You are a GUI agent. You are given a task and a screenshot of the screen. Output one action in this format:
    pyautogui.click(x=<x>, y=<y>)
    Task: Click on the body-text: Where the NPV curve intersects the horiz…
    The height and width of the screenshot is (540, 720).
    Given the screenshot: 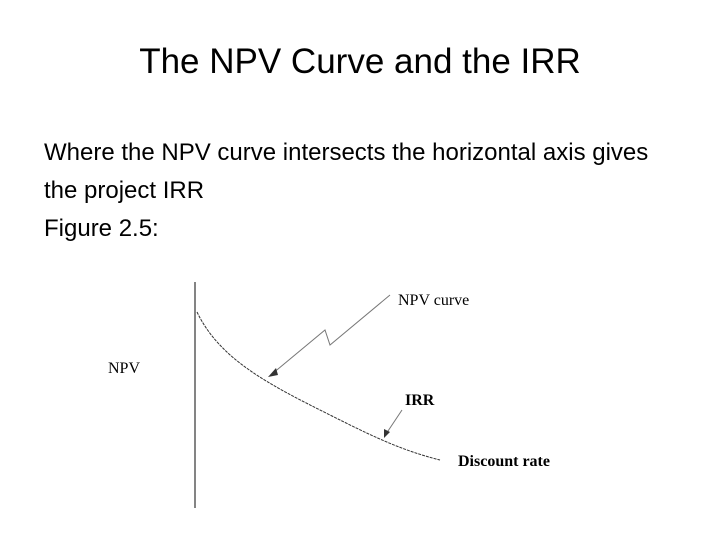 What is the action you would take?
    pyautogui.click(x=346, y=171)
    